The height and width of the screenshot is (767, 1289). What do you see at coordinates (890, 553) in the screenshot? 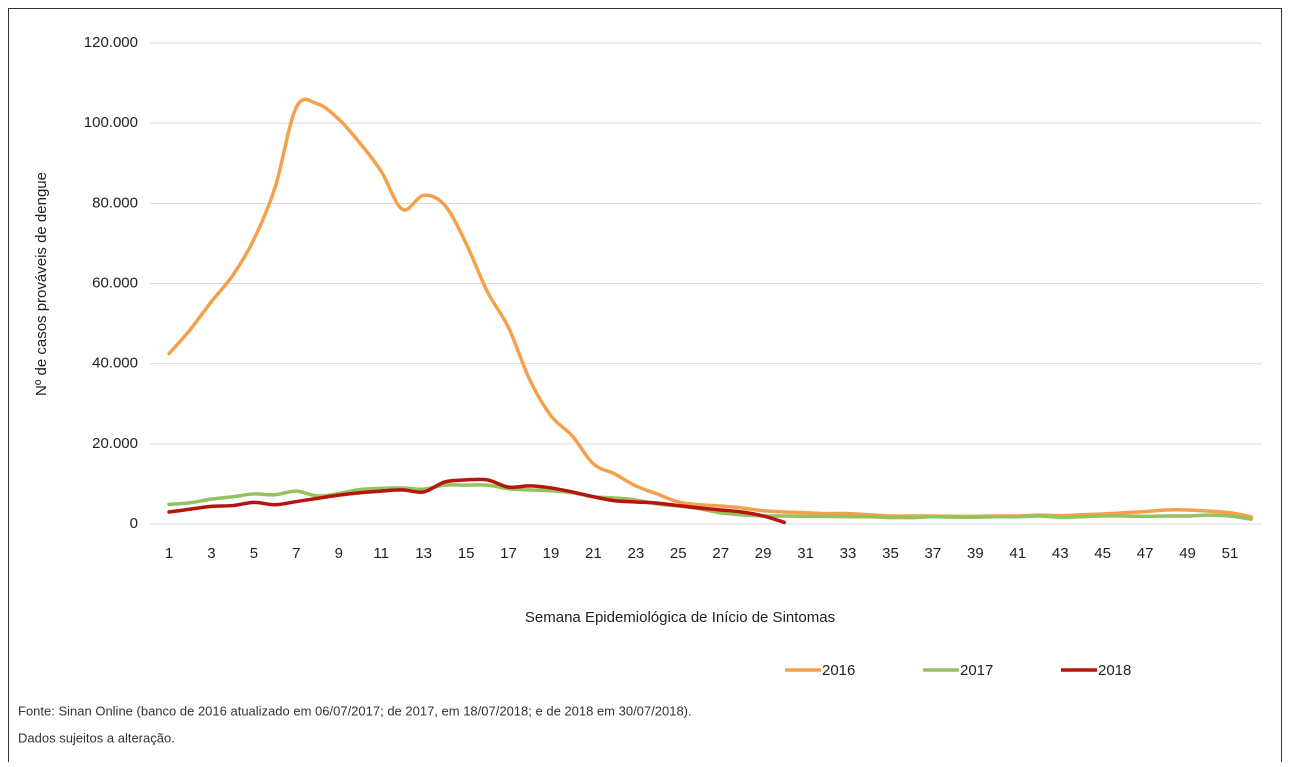
I see `x-tick-label: 35` at bounding box center [890, 553].